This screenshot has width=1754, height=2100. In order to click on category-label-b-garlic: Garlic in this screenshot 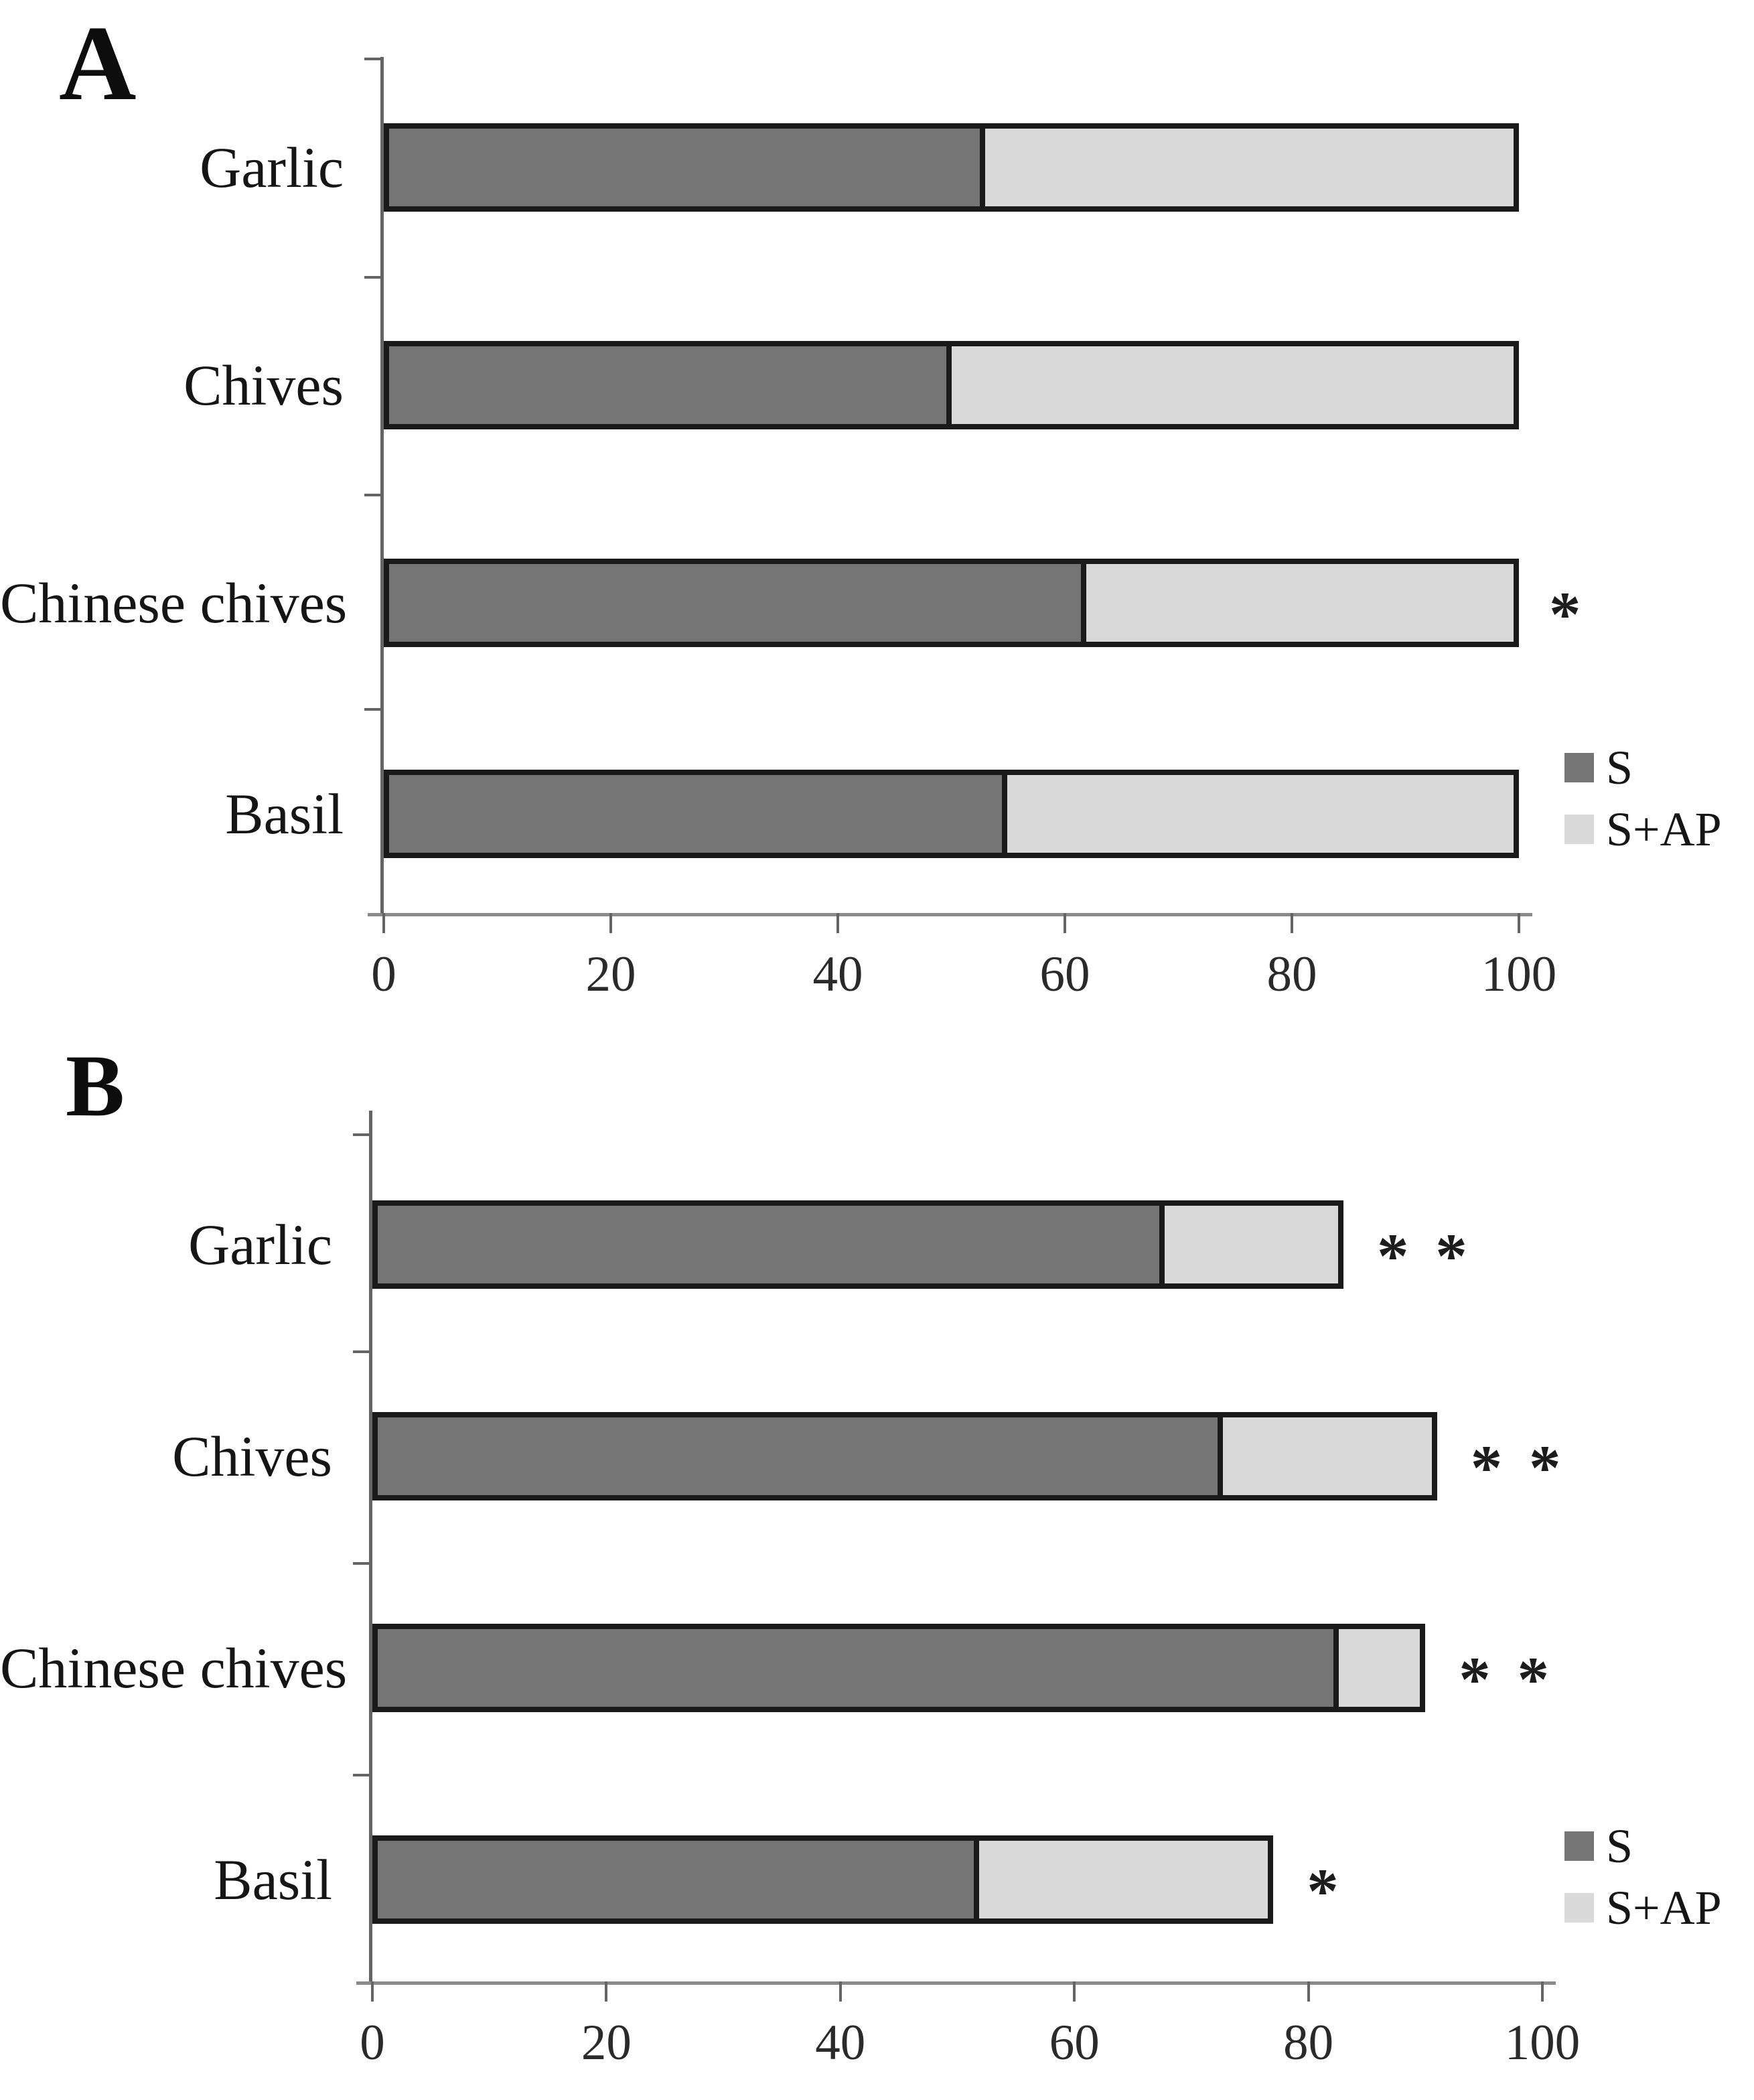, I will do `click(260, 1244)`.